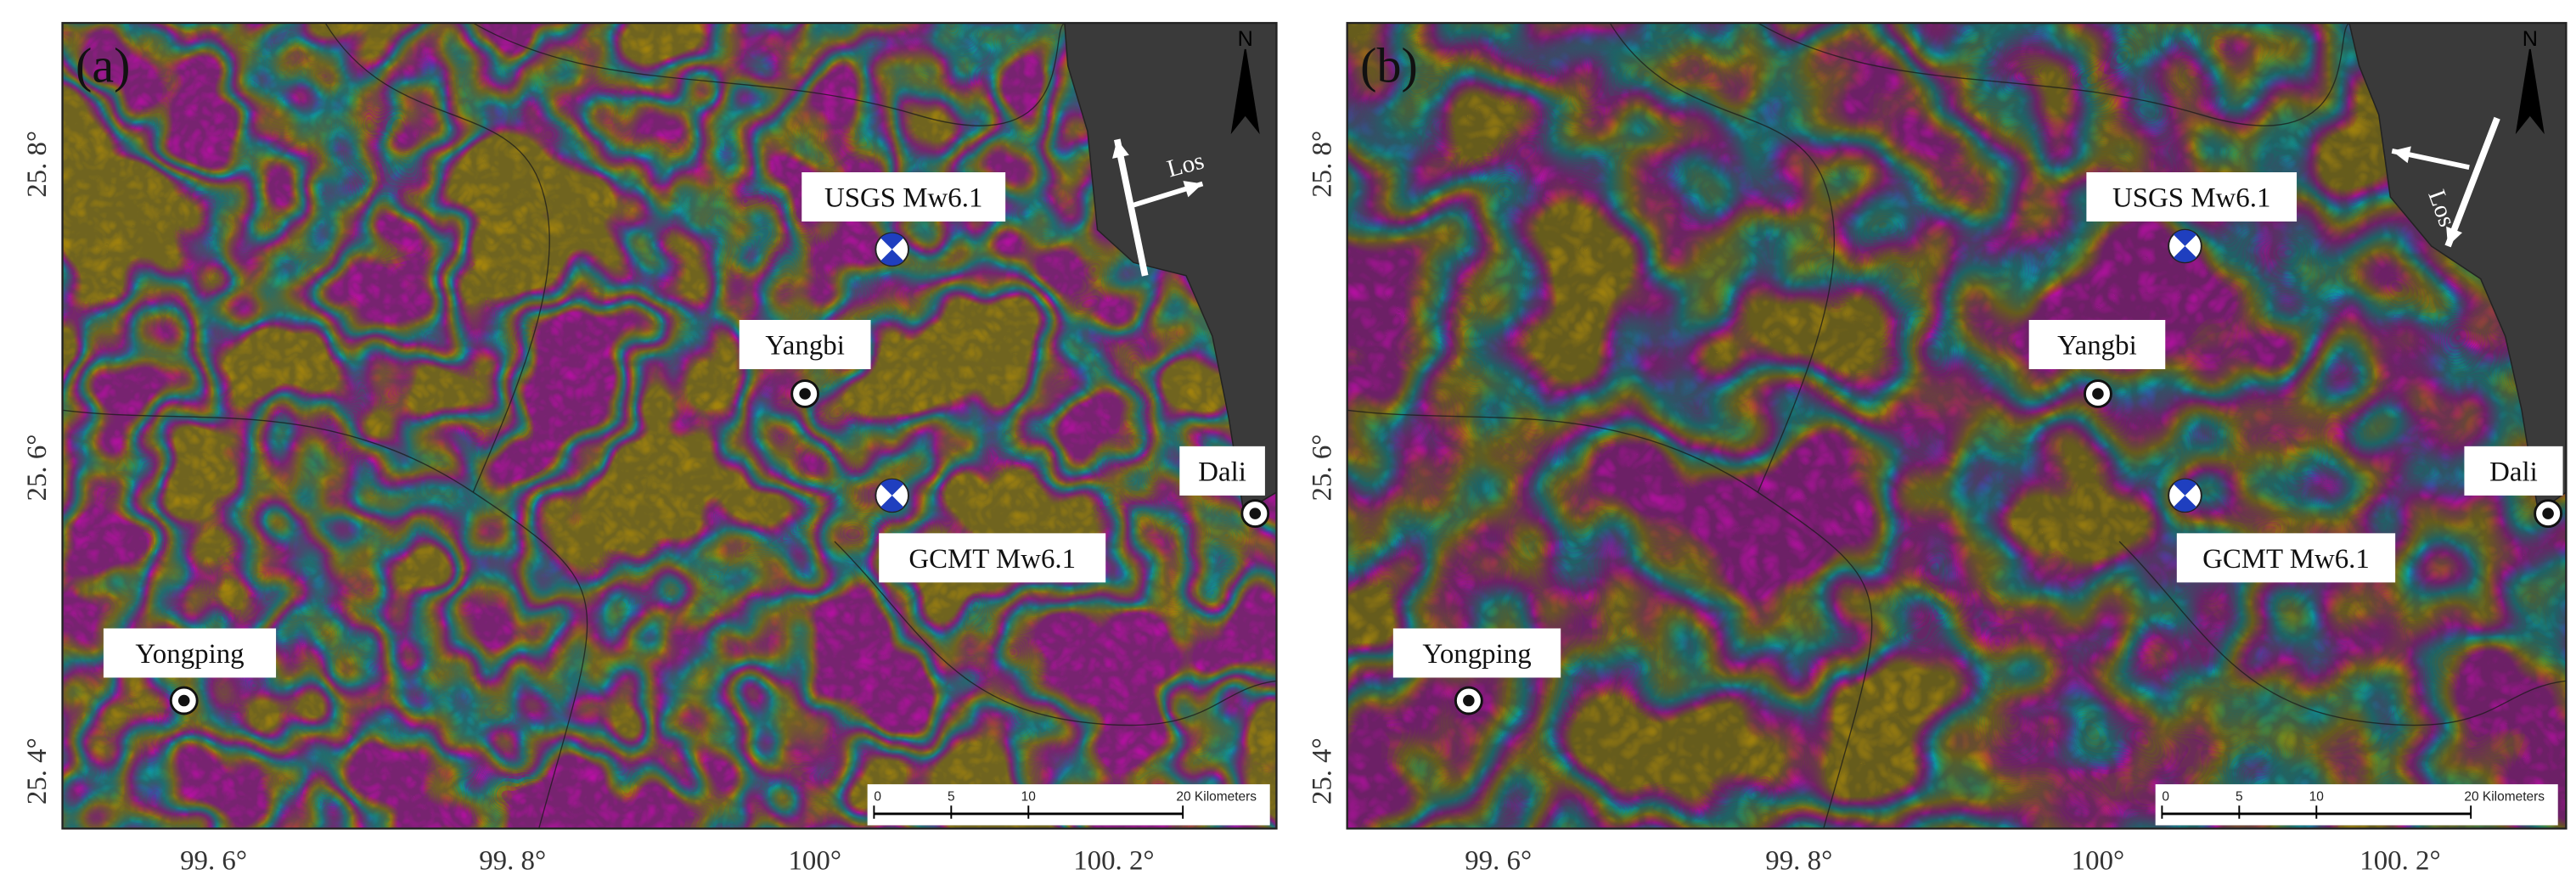 The image size is (2576, 886). What do you see at coordinates (103, 65) in the screenshot?
I see `panel-label: (a)` at bounding box center [103, 65].